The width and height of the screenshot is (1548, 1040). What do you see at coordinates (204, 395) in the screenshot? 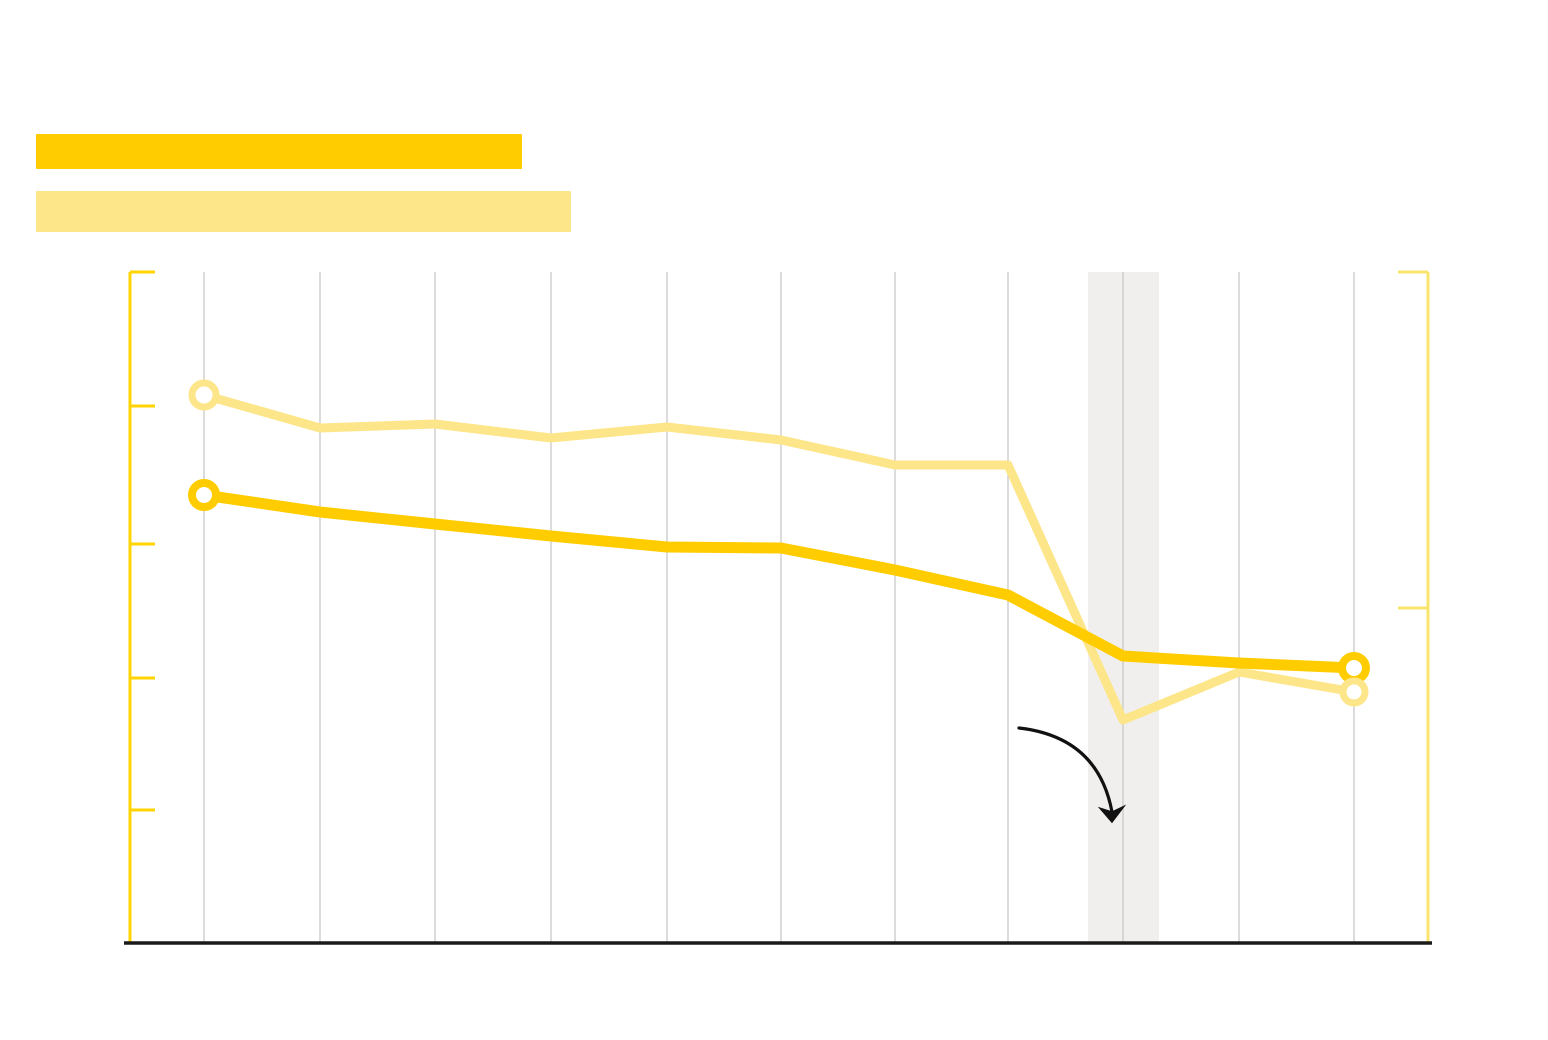
I see `start-marker-secondary` at bounding box center [204, 395].